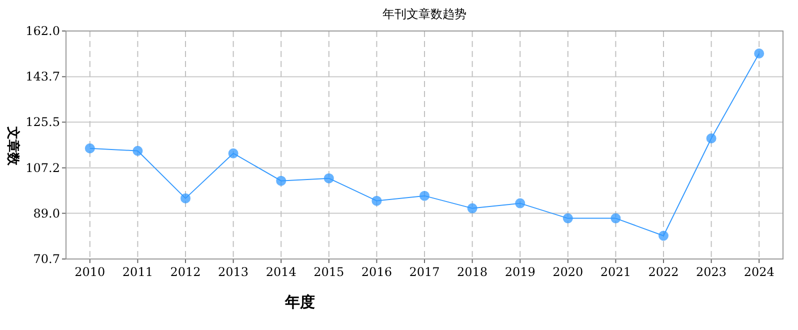  What do you see at coordinates (43, 122) in the screenshot?
I see `y-tick-label: 125.5` at bounding box center [43, 122].